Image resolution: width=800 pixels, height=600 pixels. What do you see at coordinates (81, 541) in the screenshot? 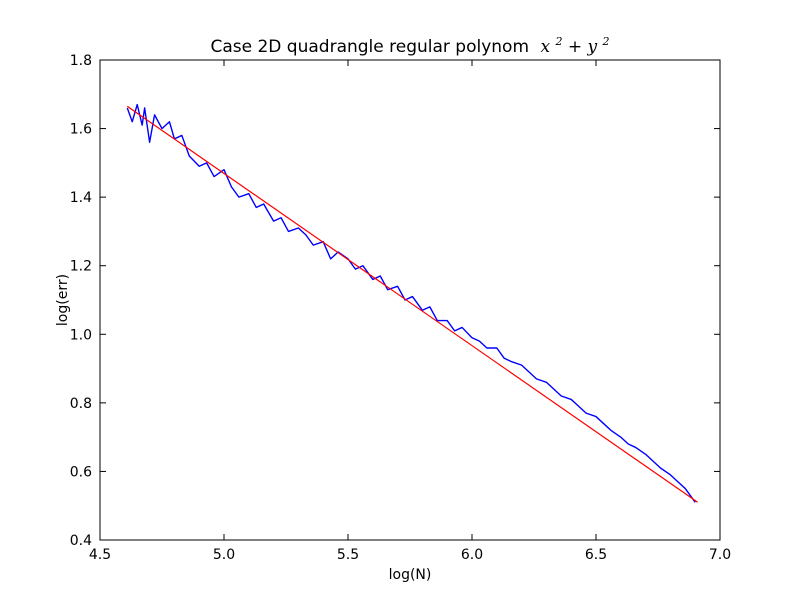
I see `y-tick-label: 0.4` at bounding box center [81, 541].